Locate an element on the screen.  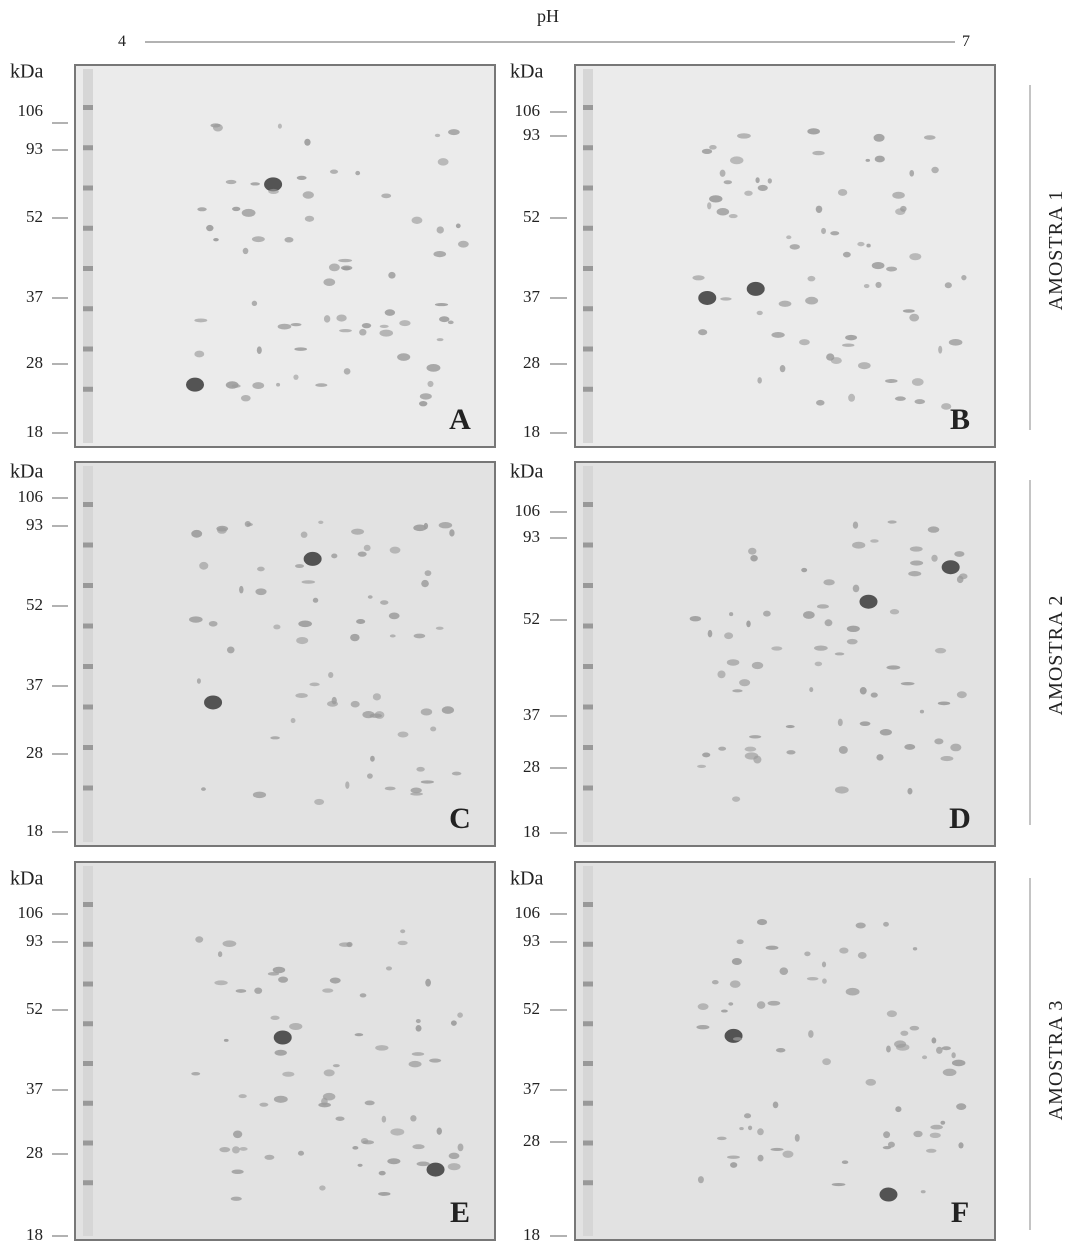
sample-label: AMOSTRA 2 is located at coordinates (1056, 655).